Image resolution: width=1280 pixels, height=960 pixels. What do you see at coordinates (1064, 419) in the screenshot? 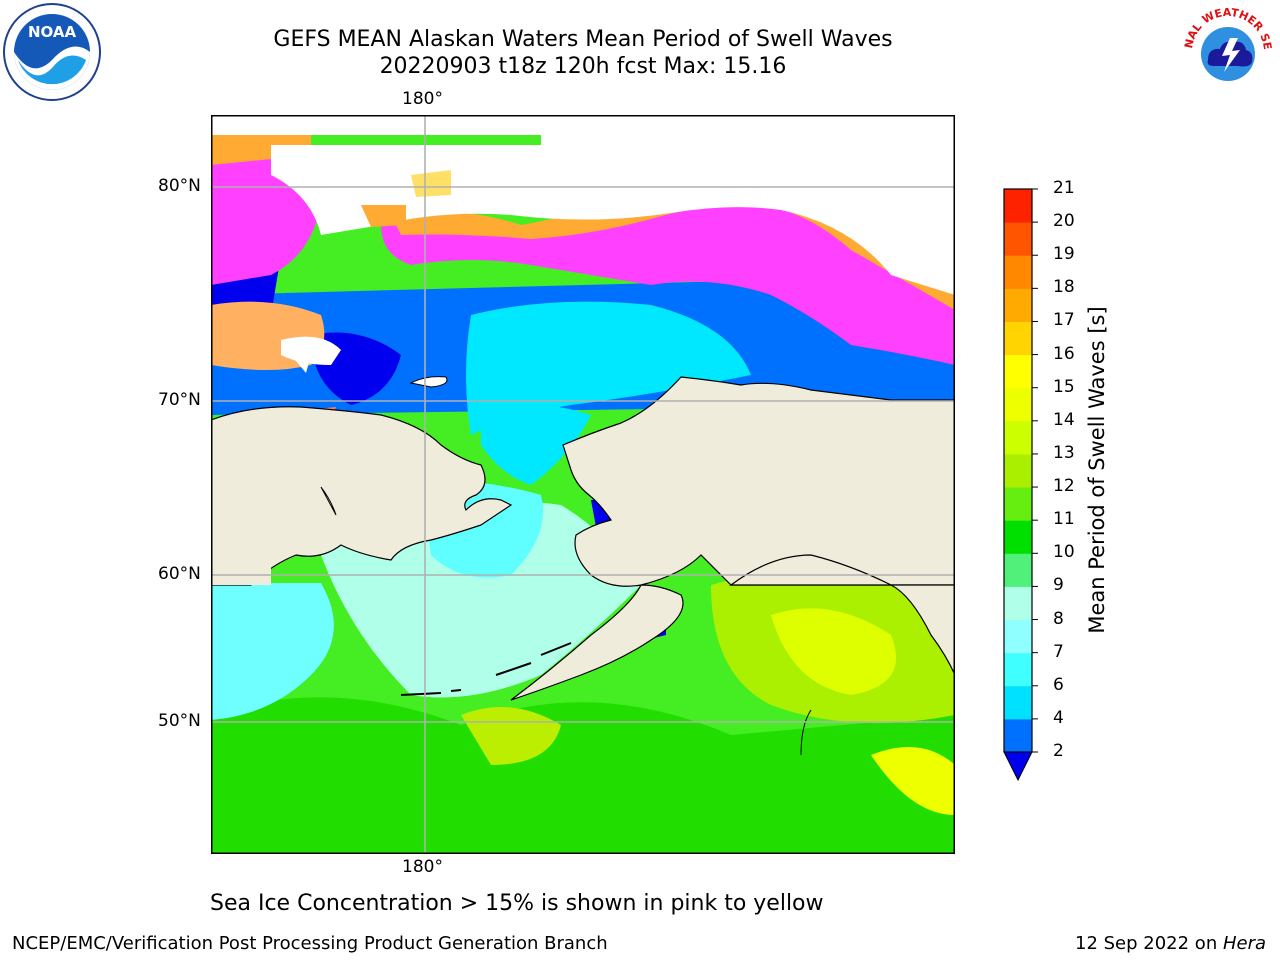
I see `colorbar-tick-label: 14` at bounding box center [1064, 419].